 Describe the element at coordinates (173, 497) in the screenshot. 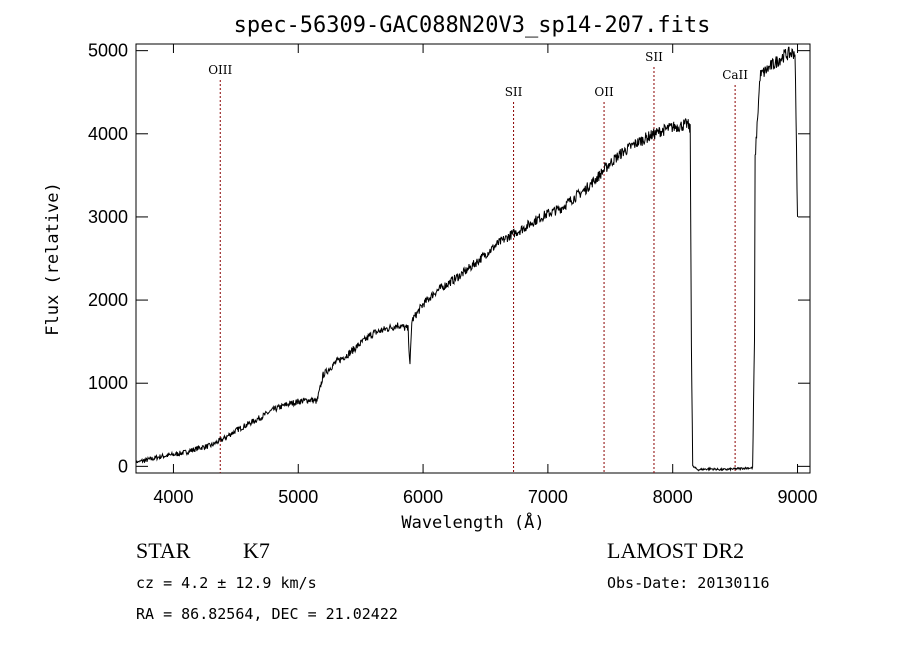

I see `x-tick-label: 4000` at that location.